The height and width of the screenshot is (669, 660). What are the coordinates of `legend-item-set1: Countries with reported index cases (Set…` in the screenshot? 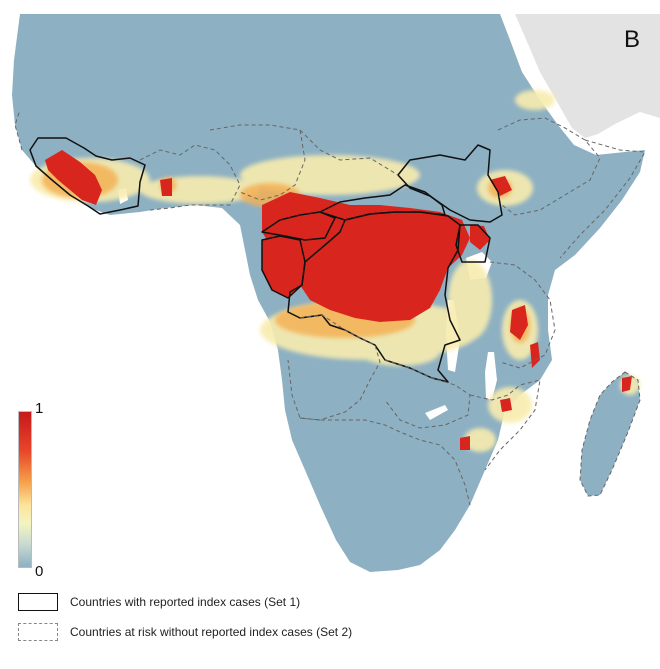 It's located at (159, 602).